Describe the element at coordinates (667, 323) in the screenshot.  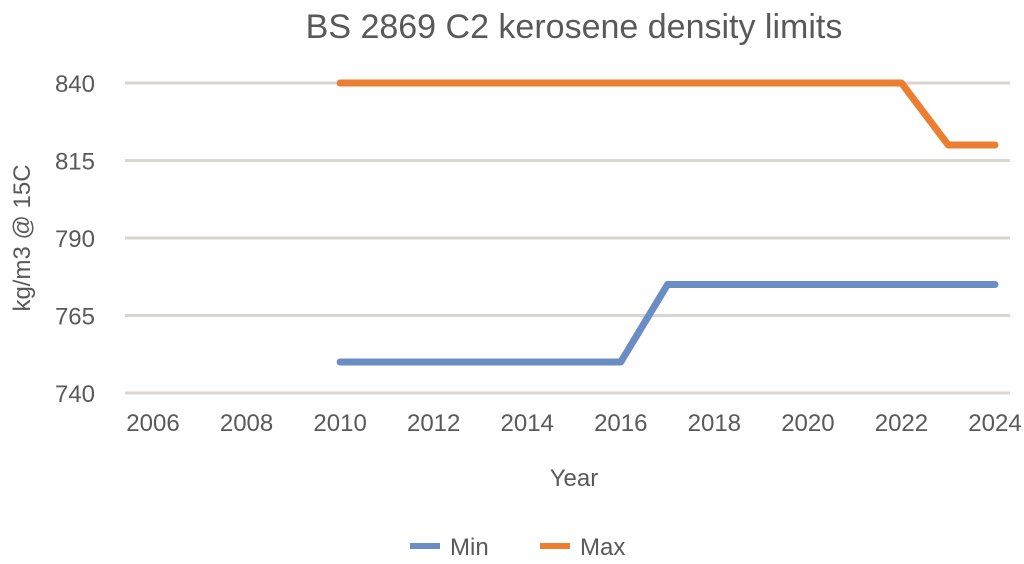
I see `series-line-min` at that location.